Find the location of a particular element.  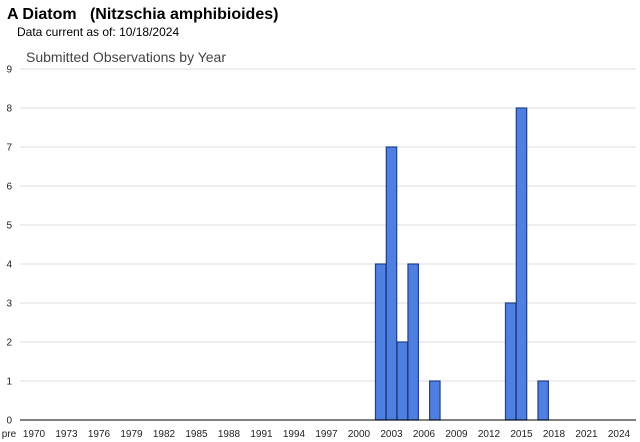

x-tick-label: 1973 is located at coordinates (66, 434).